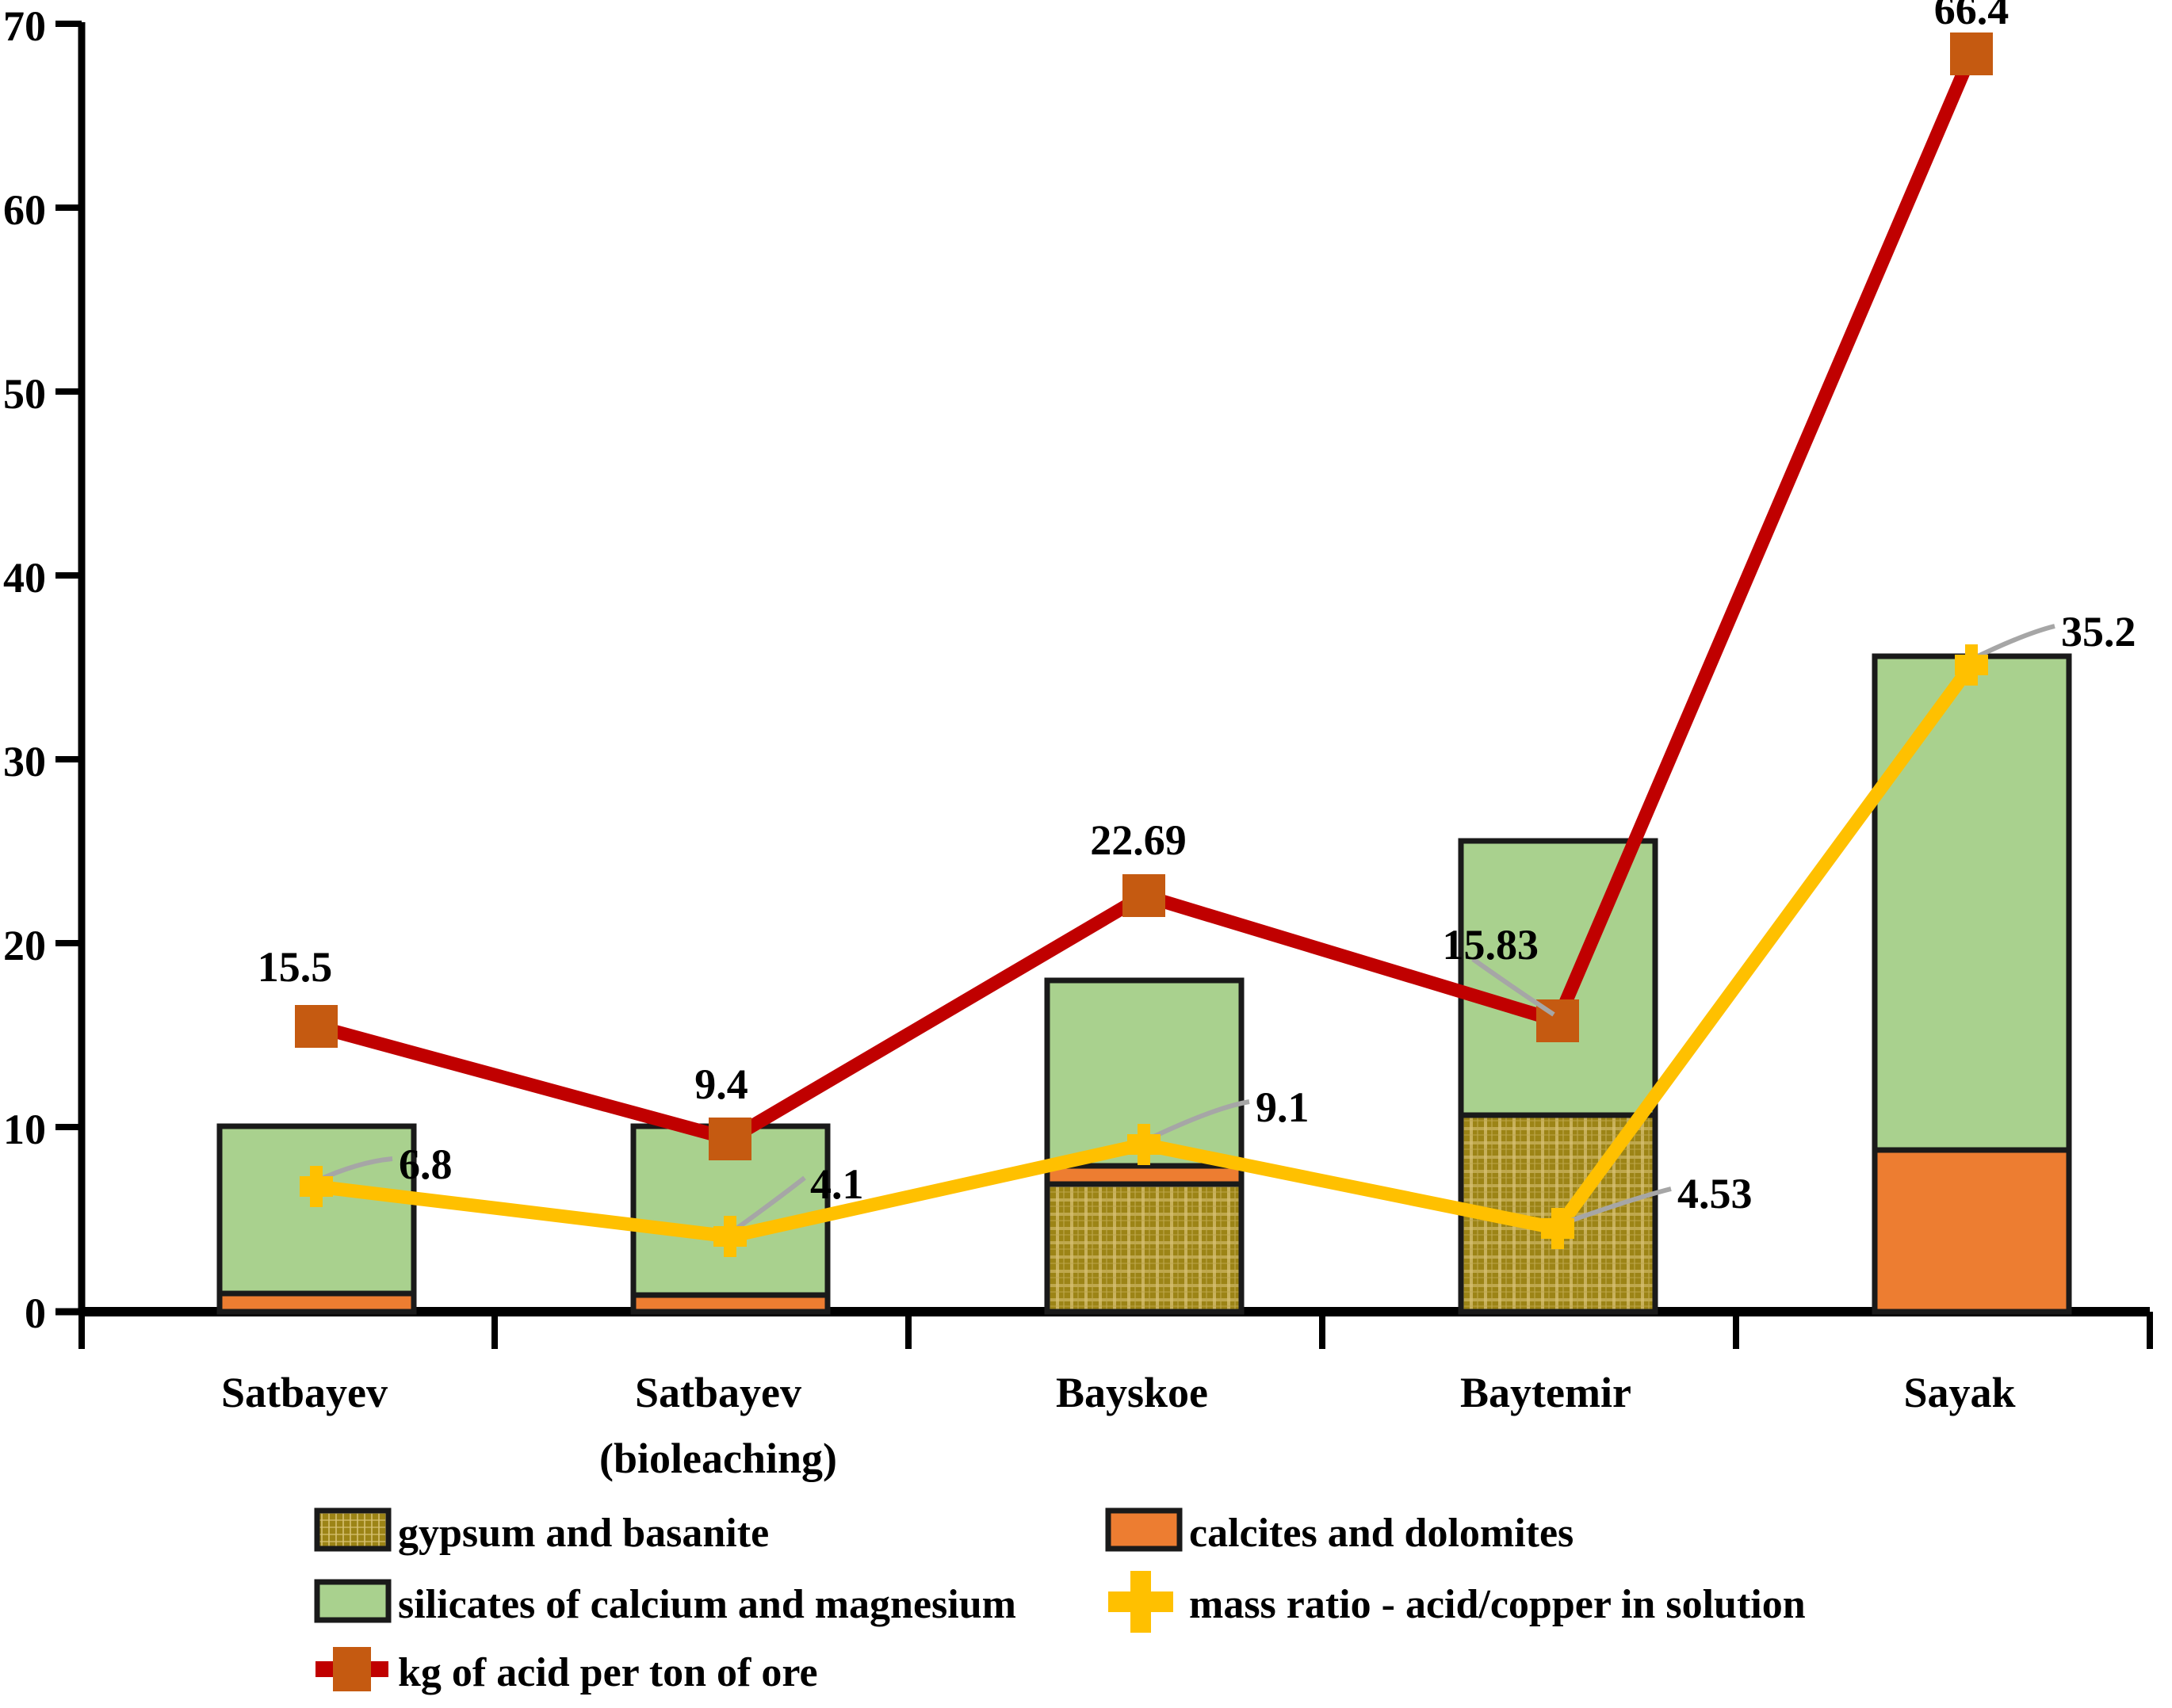  What do you see at coordinates (351, 1669) in the screenshot?
I see `acid-per-ton-swatch-icon` at bounding box center [351, 1669].